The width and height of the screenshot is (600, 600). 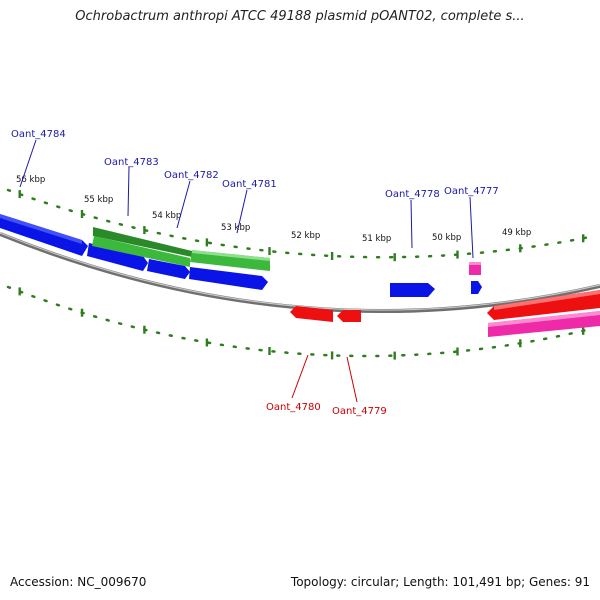 What do you see at coordinates (38, 134) in the screenshot?
I see `gene-label-oant-4784: Oant_4784` at bounding box center [38, 134].